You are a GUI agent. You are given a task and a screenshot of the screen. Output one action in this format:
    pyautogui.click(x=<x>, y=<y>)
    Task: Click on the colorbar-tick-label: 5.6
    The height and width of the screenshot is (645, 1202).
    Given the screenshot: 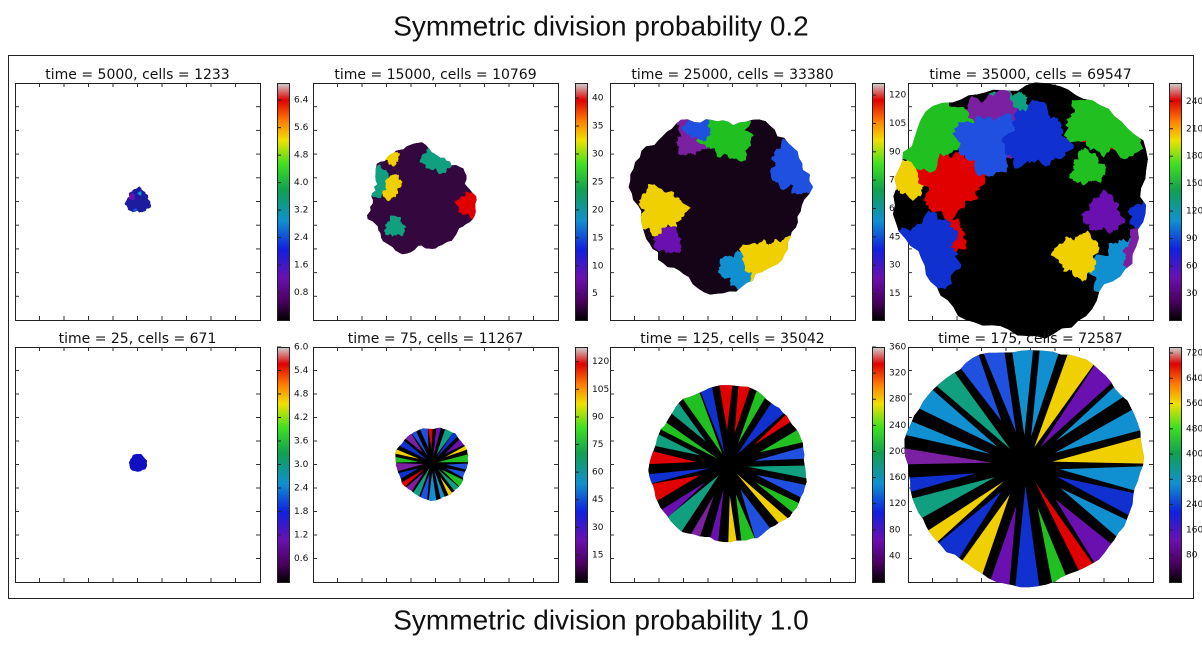 What is the action you would take?
    pyautogui.click(x=301, y=128)
    